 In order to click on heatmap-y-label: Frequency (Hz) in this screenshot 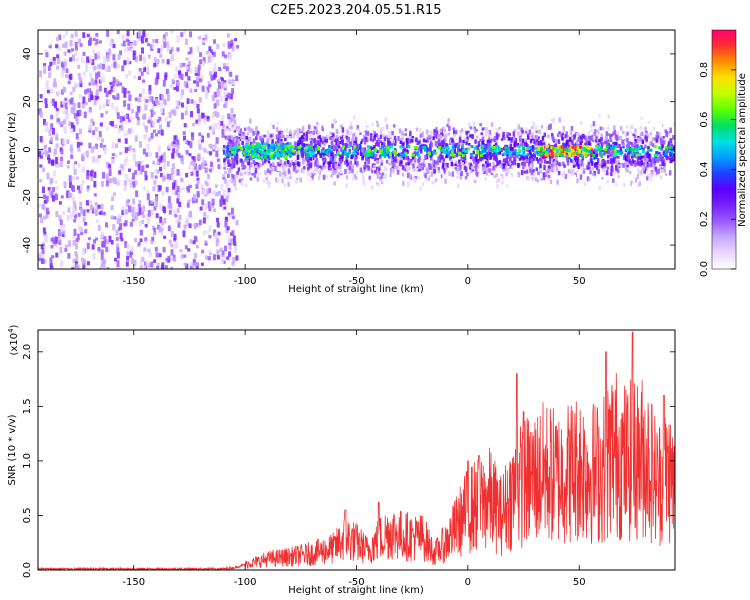, I will do `click(12, 150)`.